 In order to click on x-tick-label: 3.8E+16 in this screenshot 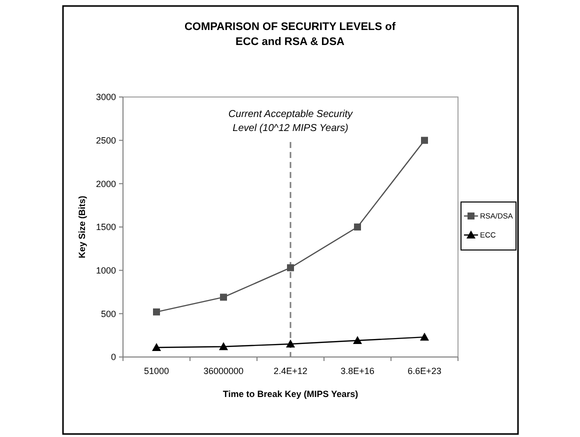, I will do `click(357, 371)`.